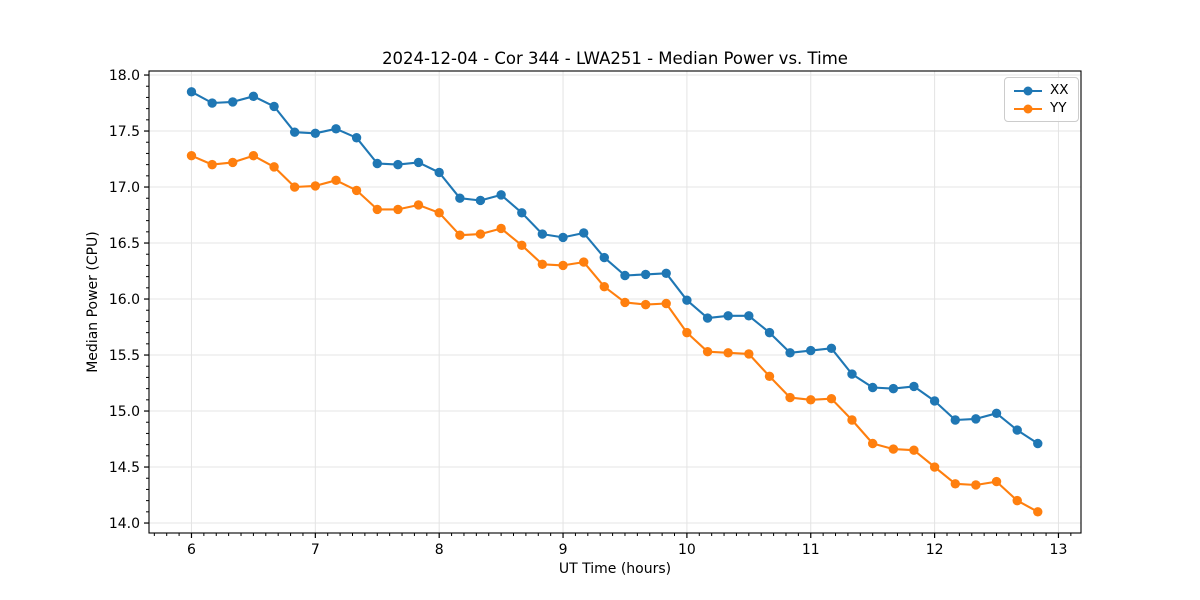  Describe the element at coordinates (687, 550) in the screenshot. I see `x-tick-label: 10` at that location.